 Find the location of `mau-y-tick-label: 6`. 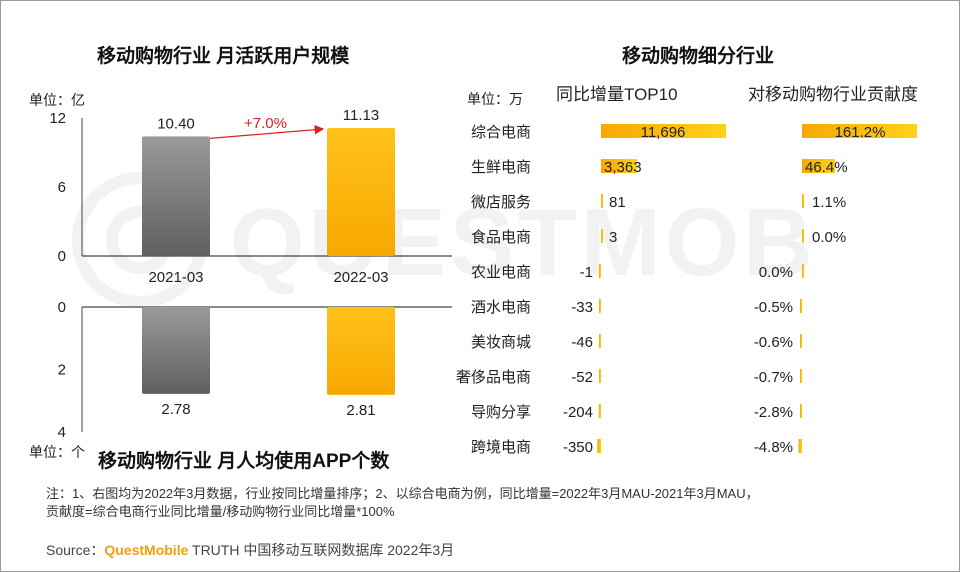

mau-y-tick-label: 6 is located at coordinates (62, 187).